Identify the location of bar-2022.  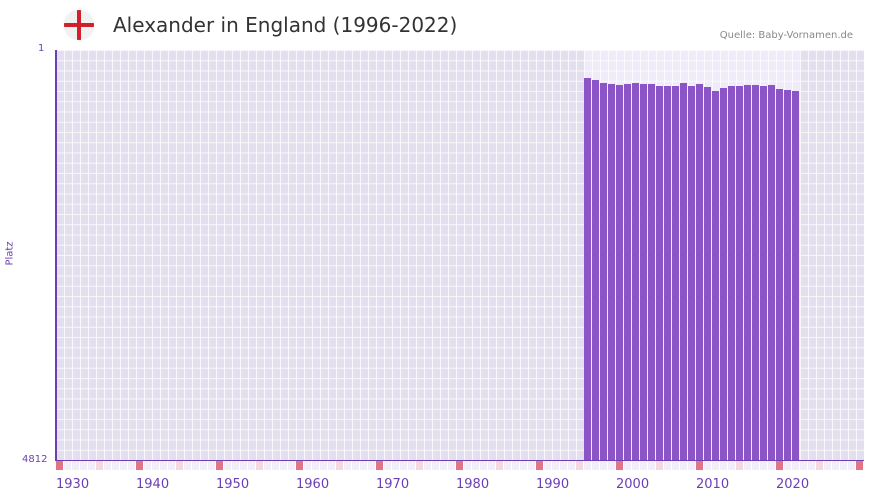
(795, 275).